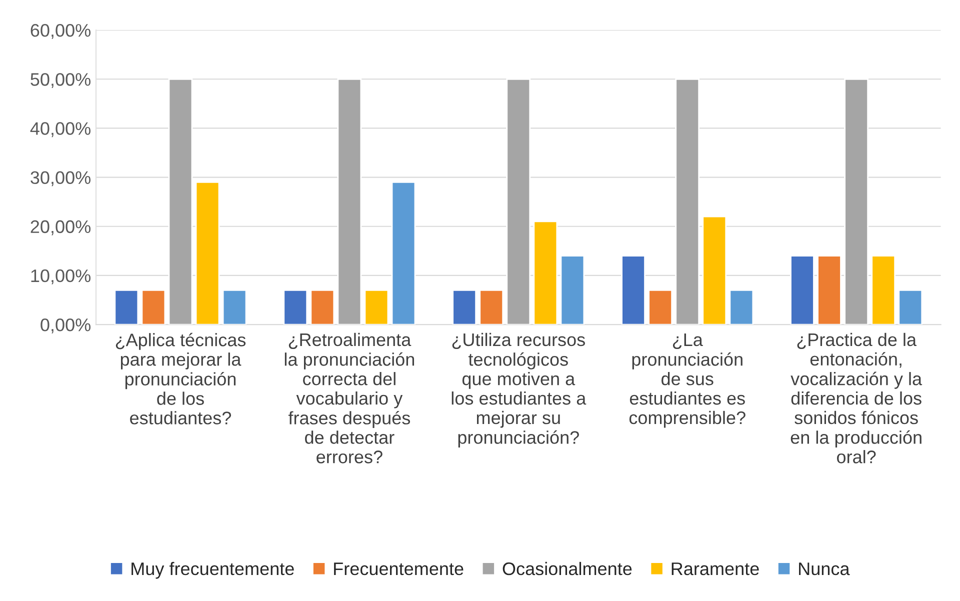 The height and width of the screenshot is (601, 960). Describe the element at coordinates (519, 390) in the screenshot. I see `x-tick-label: ¿Utiliza recursos tecnológicos que motiven a los estudiantes a mejorar su pronunciación?` at that location.